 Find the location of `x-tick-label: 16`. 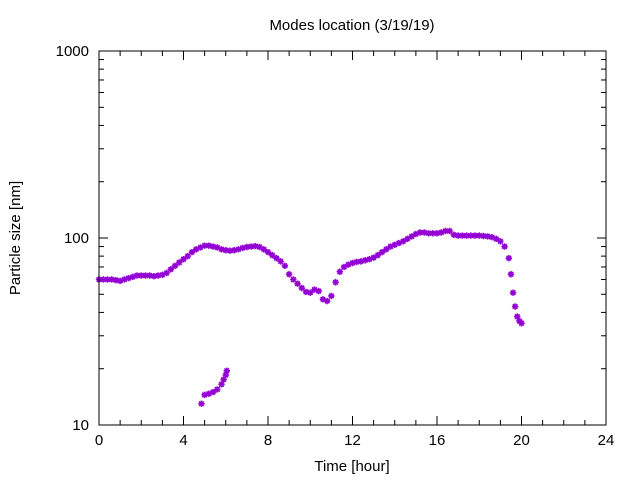

x-tick-label: 16 is located at coordinates (437, 440).